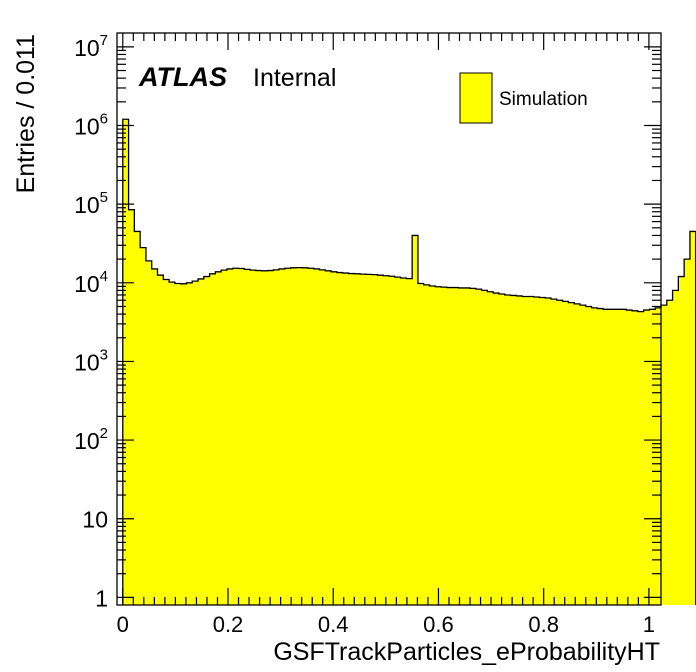  I want to click on y-tick-labels: 1 10 10² 10³ 10⁴ 10⁵ 10⁶ 10⁷, so click(91, 322).